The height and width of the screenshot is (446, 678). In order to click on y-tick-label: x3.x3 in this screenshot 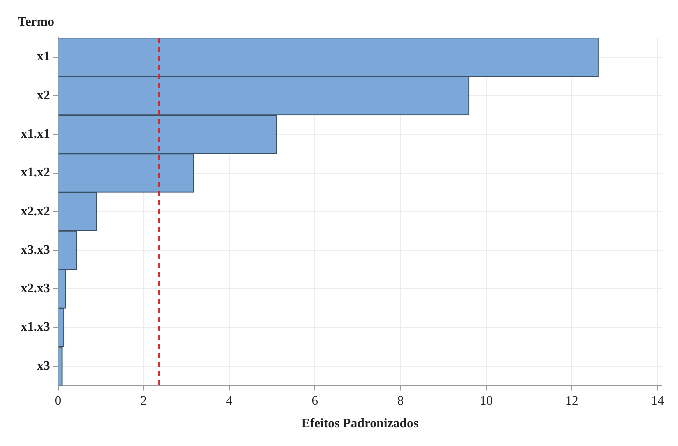, I will do `click(36, 249)`.